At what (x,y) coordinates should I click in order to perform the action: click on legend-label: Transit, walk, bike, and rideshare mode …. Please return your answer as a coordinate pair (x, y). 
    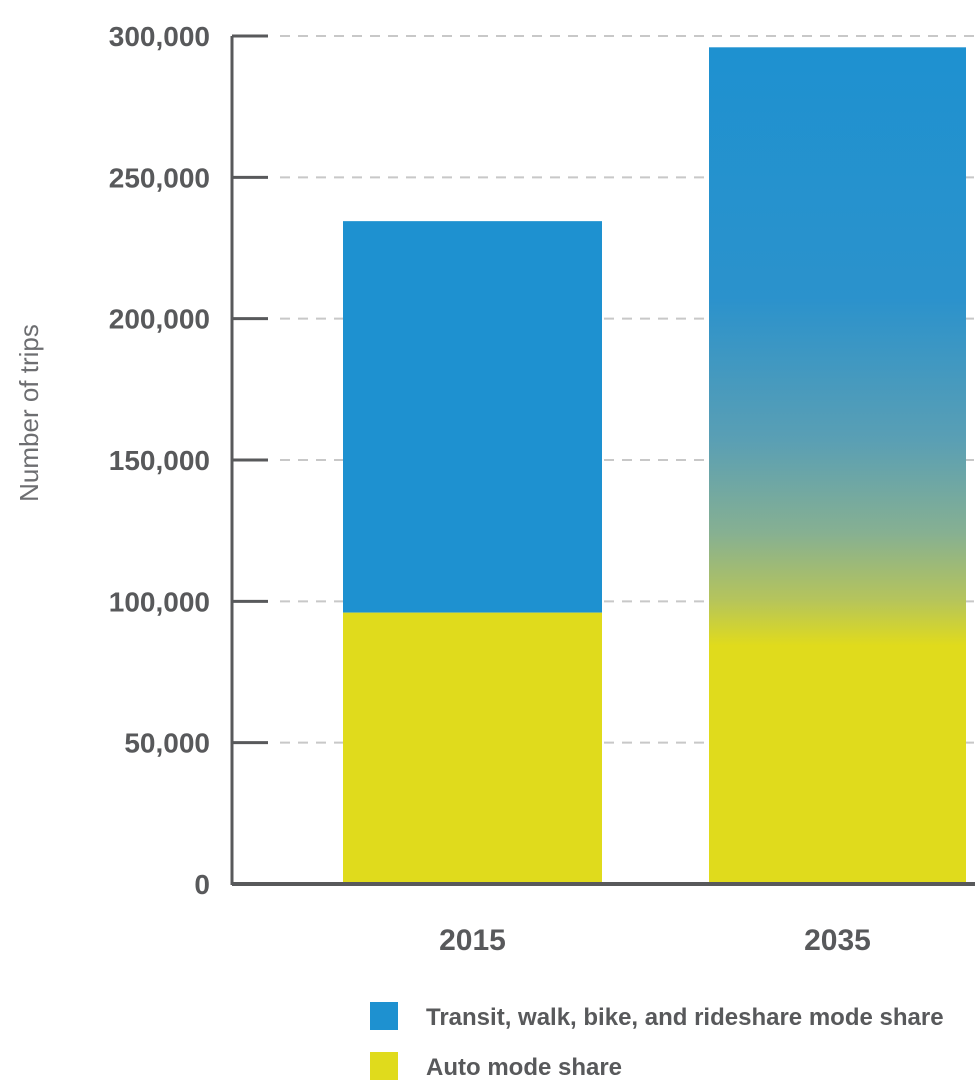
    Looking at the image, I should click on (685, 1017).